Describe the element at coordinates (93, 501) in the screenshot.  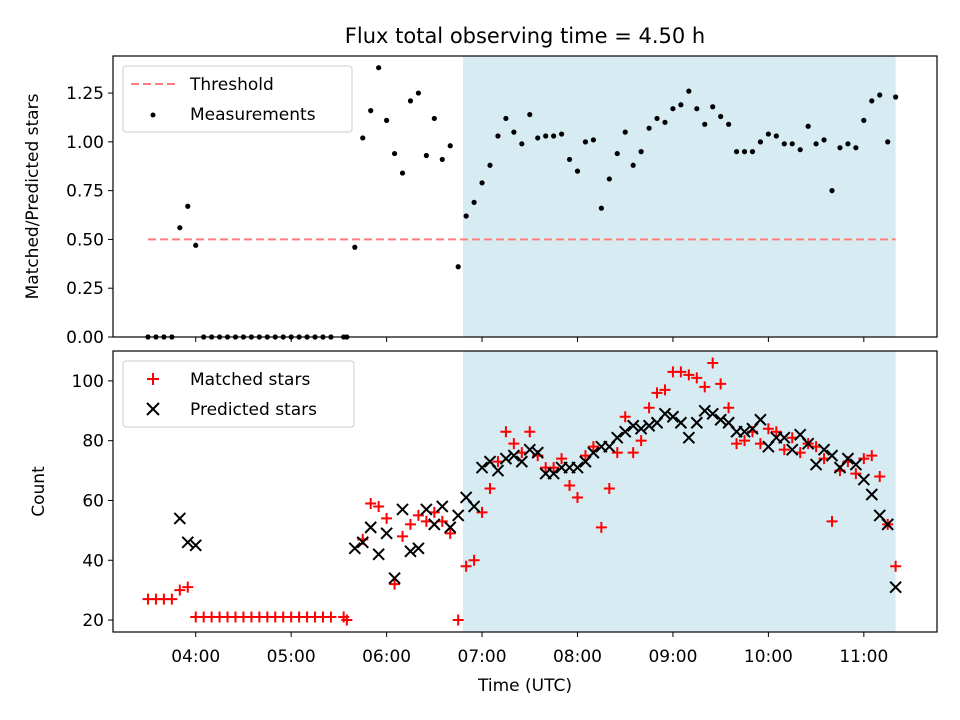
I see `y-tick-label: 60` at that location.